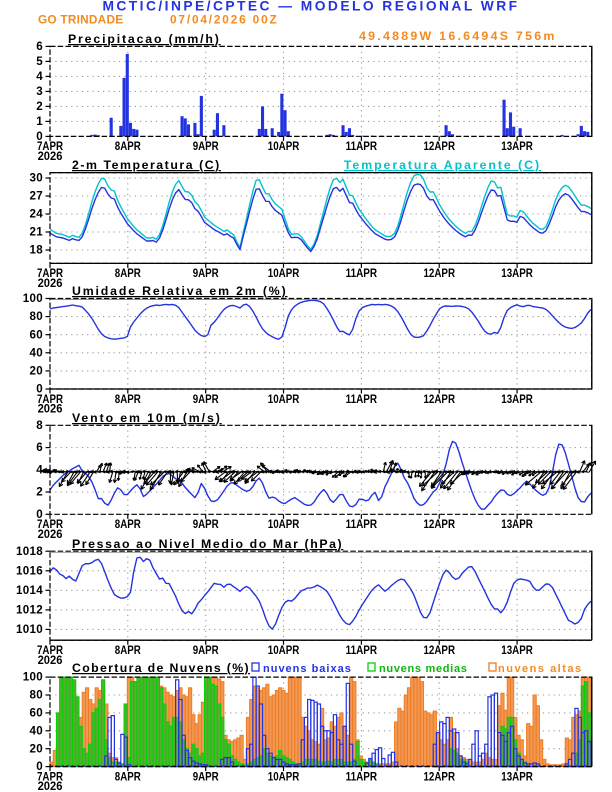 Image resolution: width=612 pixels, height=792 pixels. I want to click on svg-text: nuvens altas, so click(540, 669).